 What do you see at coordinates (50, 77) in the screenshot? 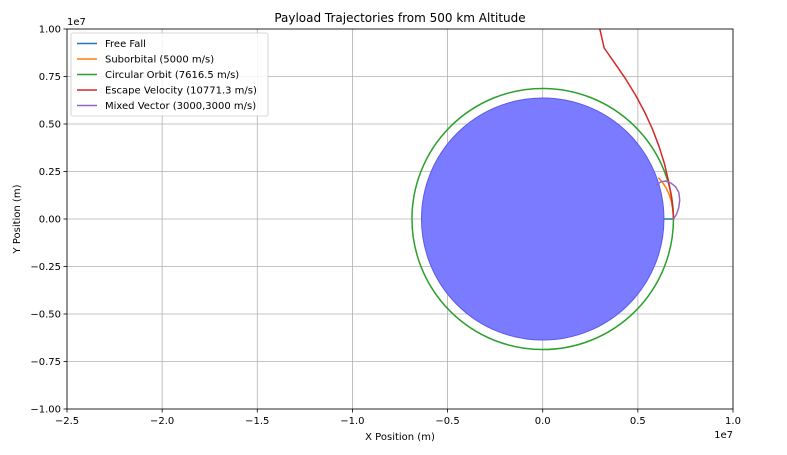
I see `y-tick-label: 0.75` at bounding box center [50, 77].